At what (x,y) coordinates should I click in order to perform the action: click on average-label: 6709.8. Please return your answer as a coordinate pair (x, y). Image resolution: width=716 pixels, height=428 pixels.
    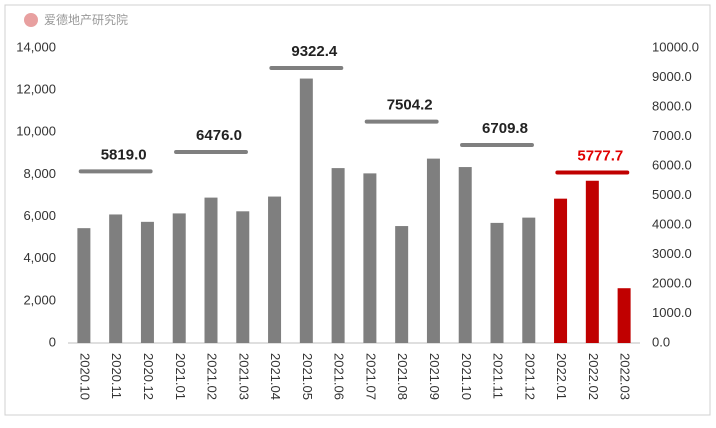
    Looking at the image, I should click on (505, 128).